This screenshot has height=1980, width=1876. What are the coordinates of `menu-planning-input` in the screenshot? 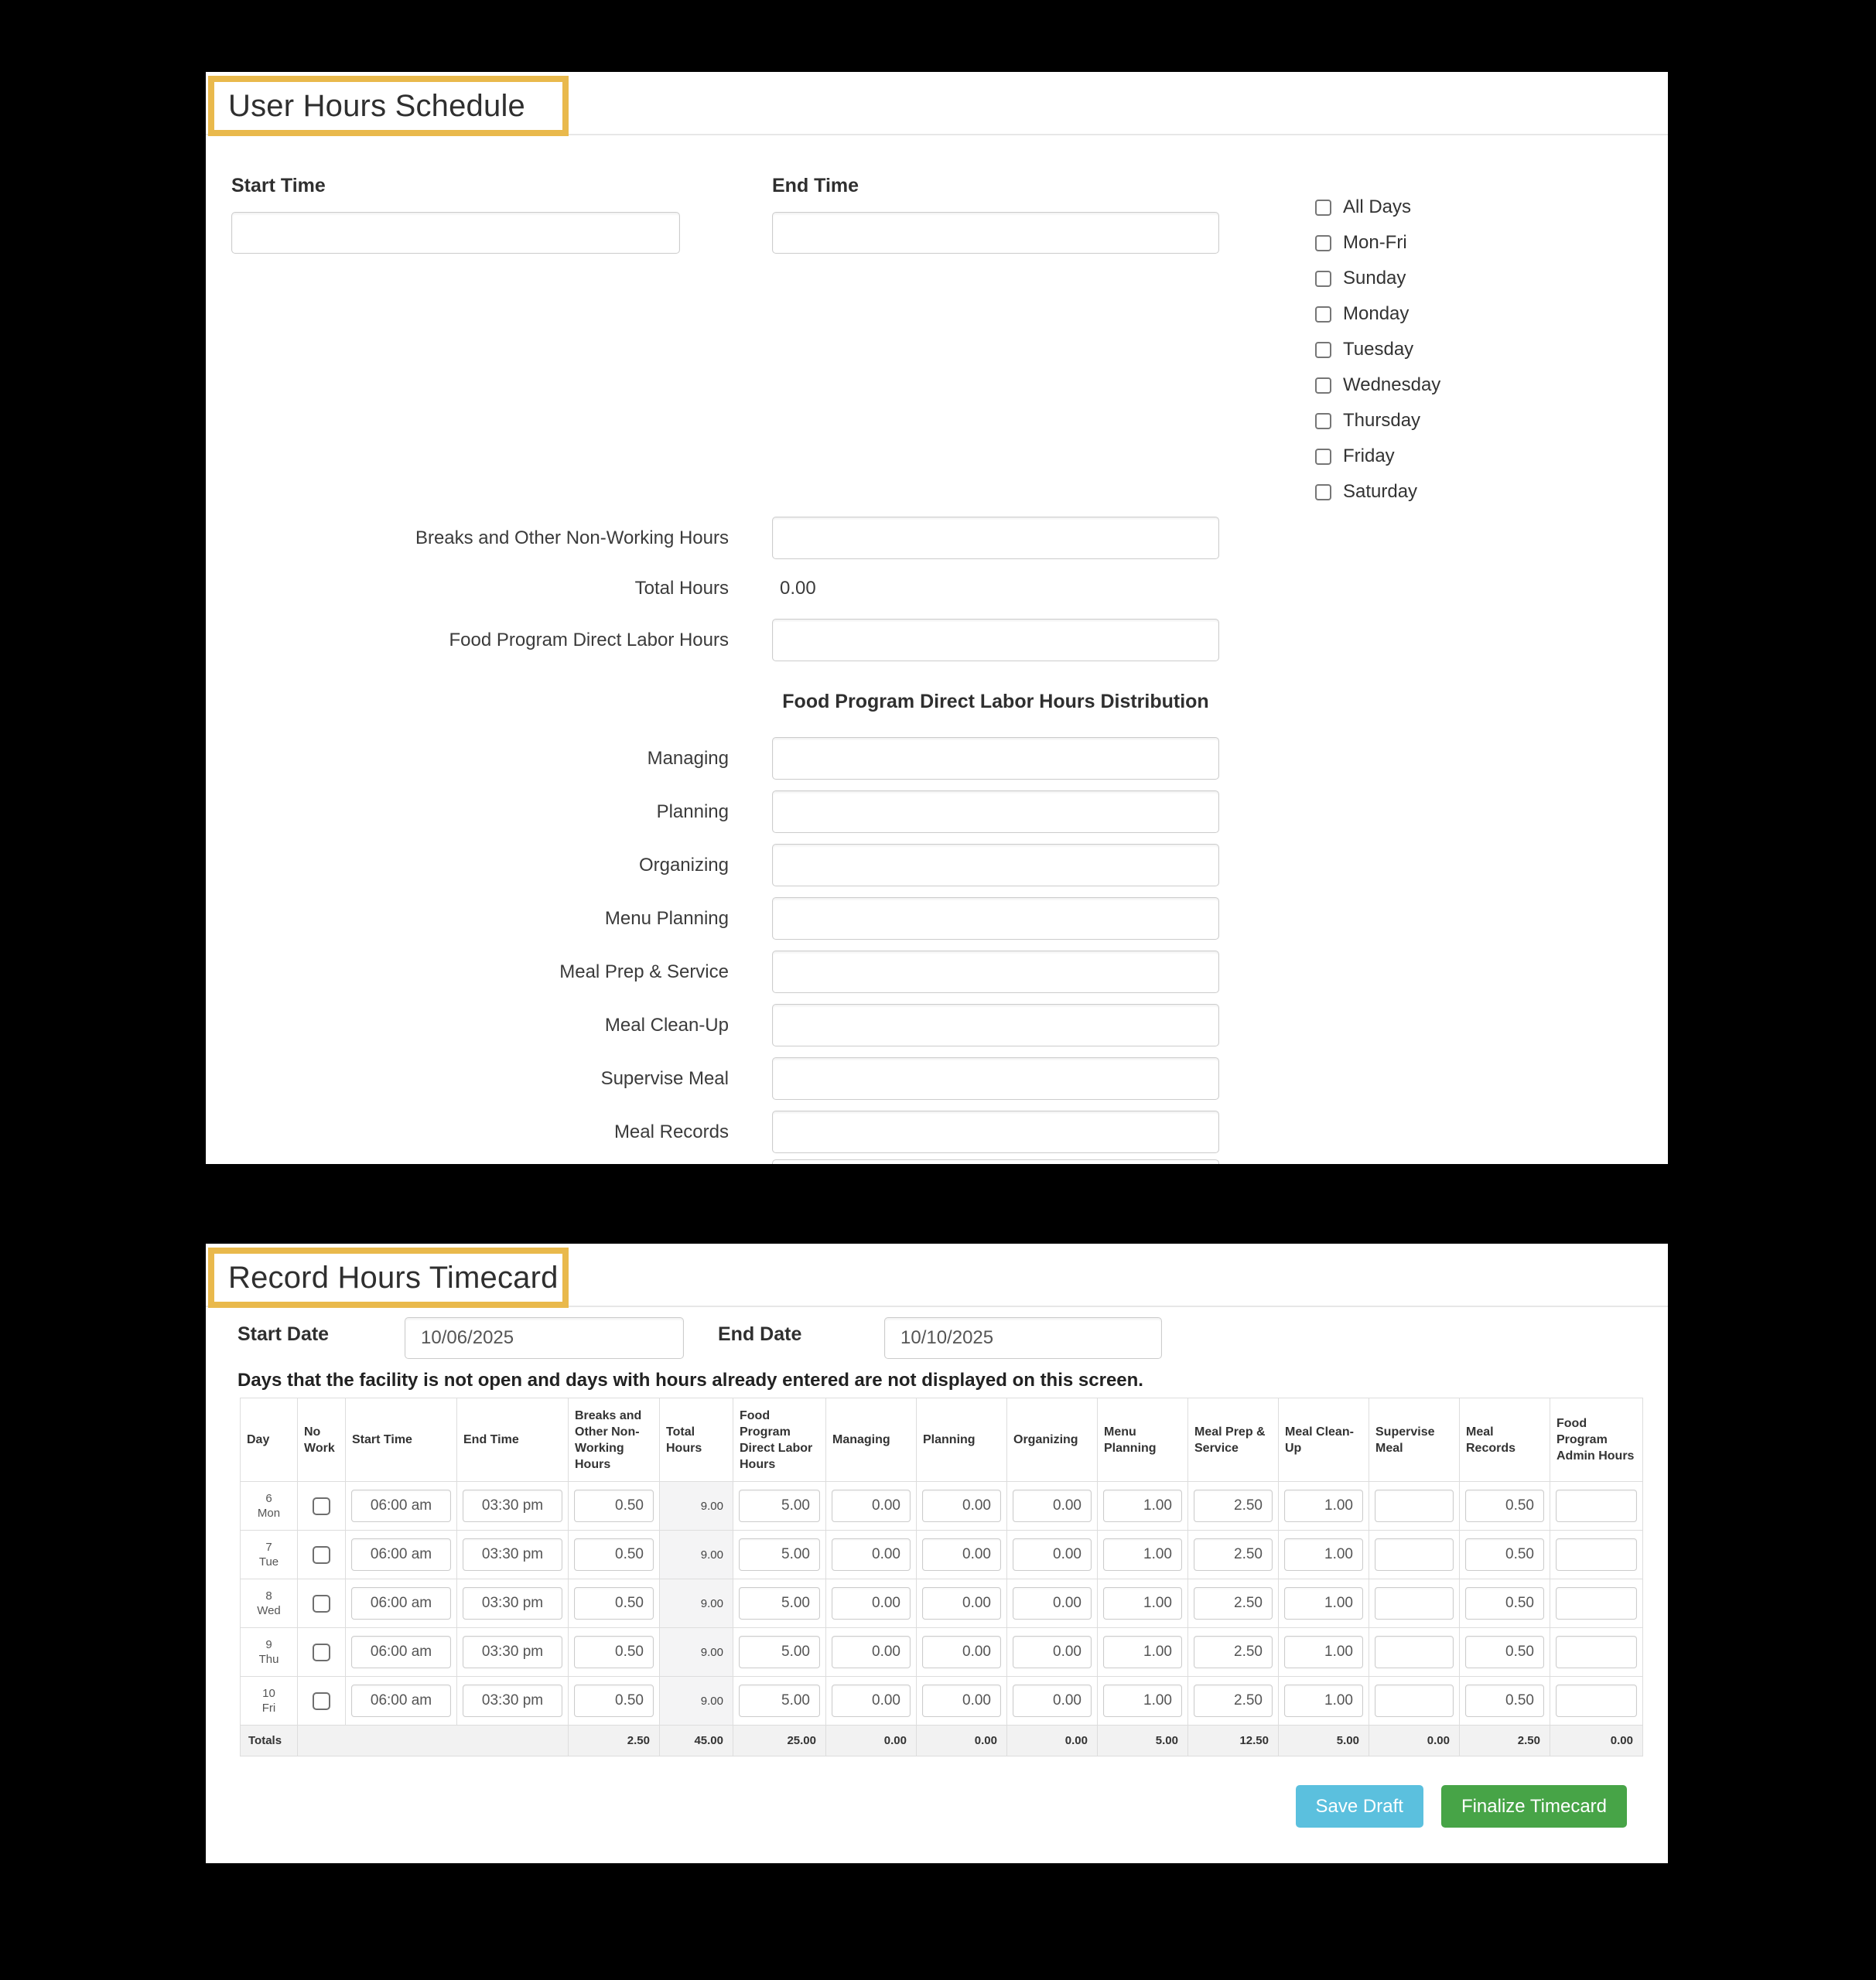 It's located at (996, 919).